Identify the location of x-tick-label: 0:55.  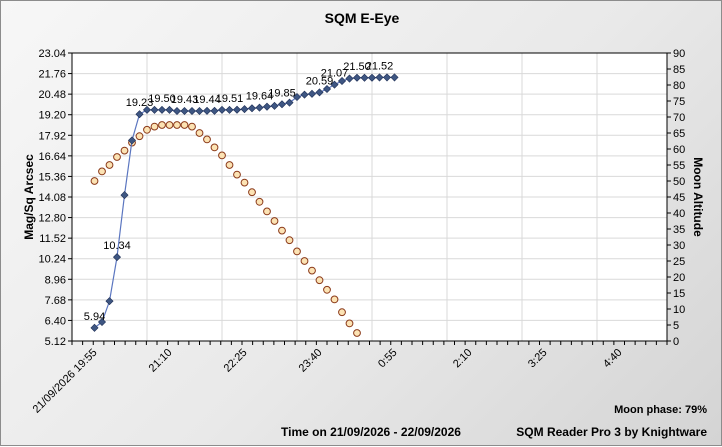
(388, 359).